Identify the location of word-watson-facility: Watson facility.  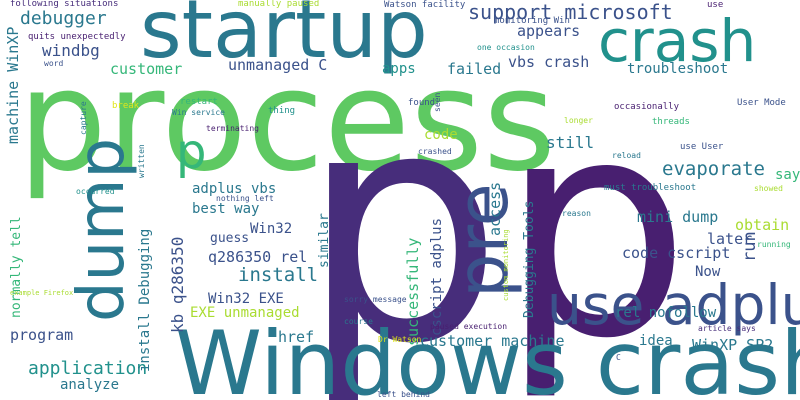
(424, 5).